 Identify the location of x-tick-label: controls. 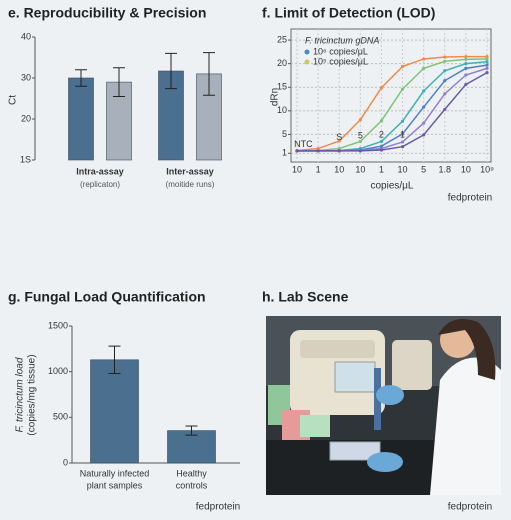
(192, 485).